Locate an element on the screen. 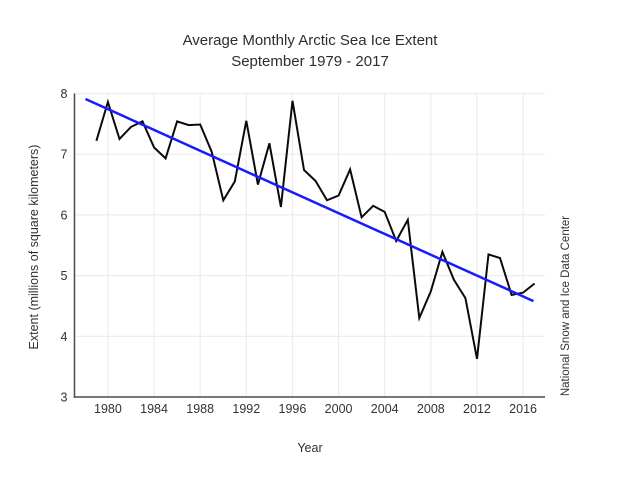 Image resolution: width=620 pixels, height=479 pixels. x-tick-label: 1984 is located at coordinates (154, 409).